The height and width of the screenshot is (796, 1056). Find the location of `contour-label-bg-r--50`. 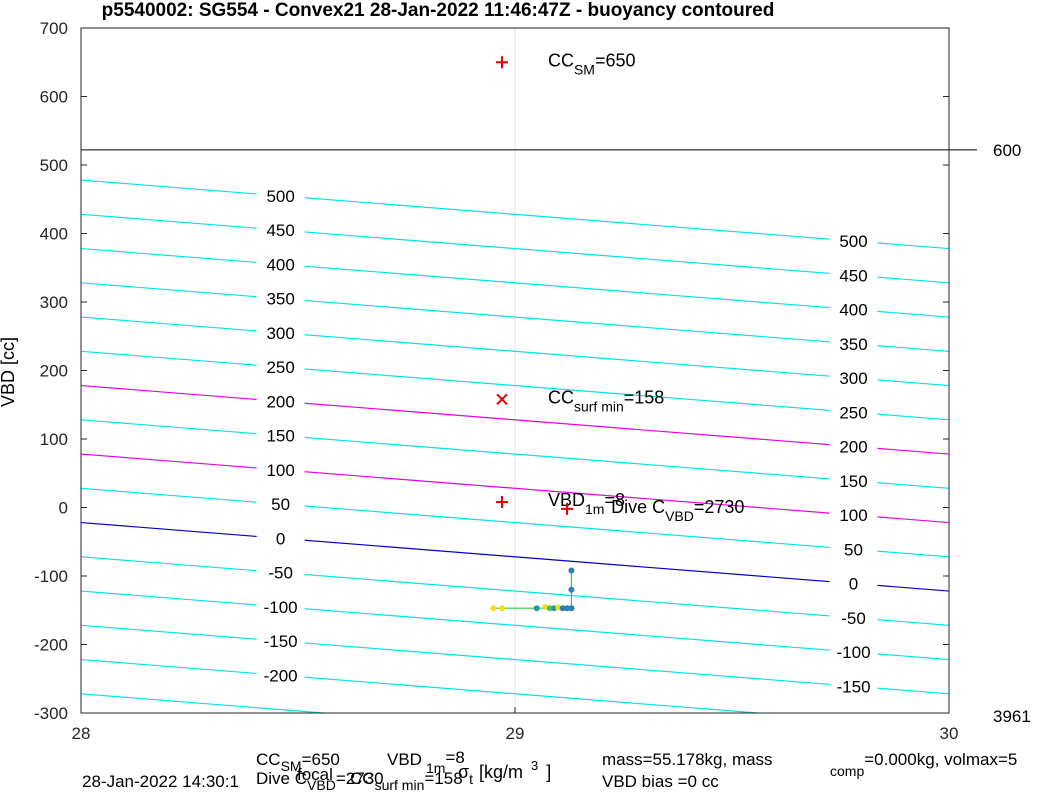

contour-label-bg-r--50 is located at coordinates (853, 617).